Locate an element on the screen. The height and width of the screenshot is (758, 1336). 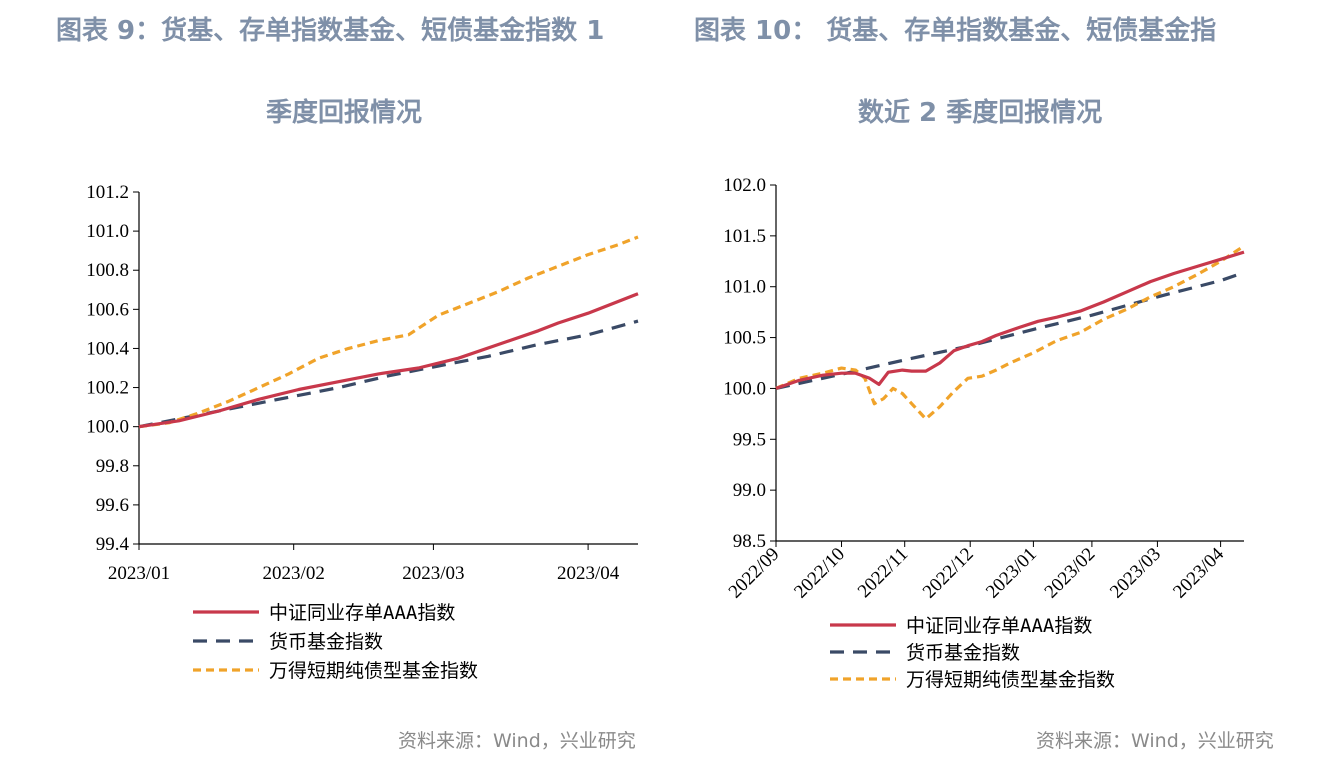
right-title-line1: 图表 10： 货基、存单指数基金、短债基金指 is located at coordinates (955, 31).